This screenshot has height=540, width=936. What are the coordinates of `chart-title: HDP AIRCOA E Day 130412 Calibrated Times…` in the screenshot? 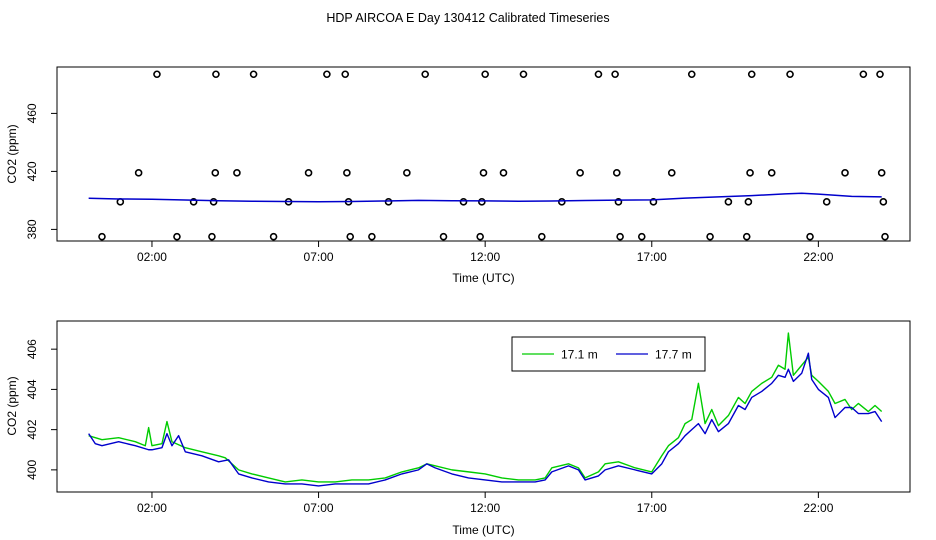 It's located at (467, 18).